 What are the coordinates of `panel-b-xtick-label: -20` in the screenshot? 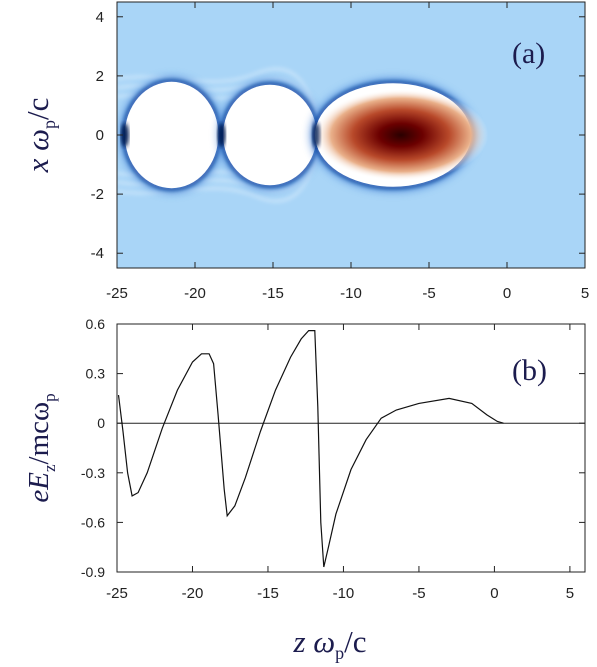 It's located at (193, 593).